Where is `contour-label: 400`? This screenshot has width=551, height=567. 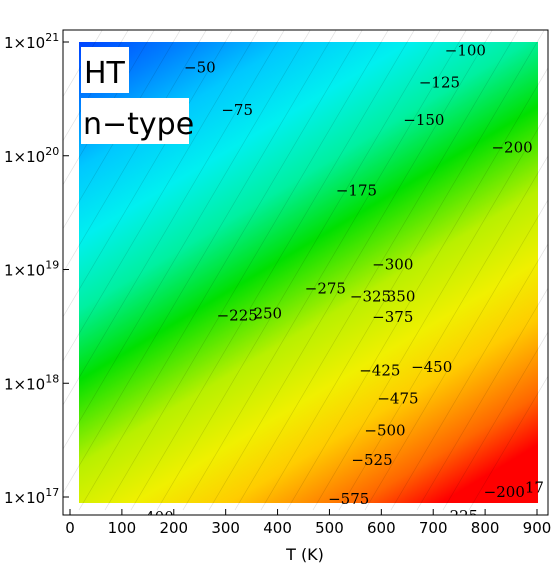 contour-label: 400 is located at coordinates (407, 520).